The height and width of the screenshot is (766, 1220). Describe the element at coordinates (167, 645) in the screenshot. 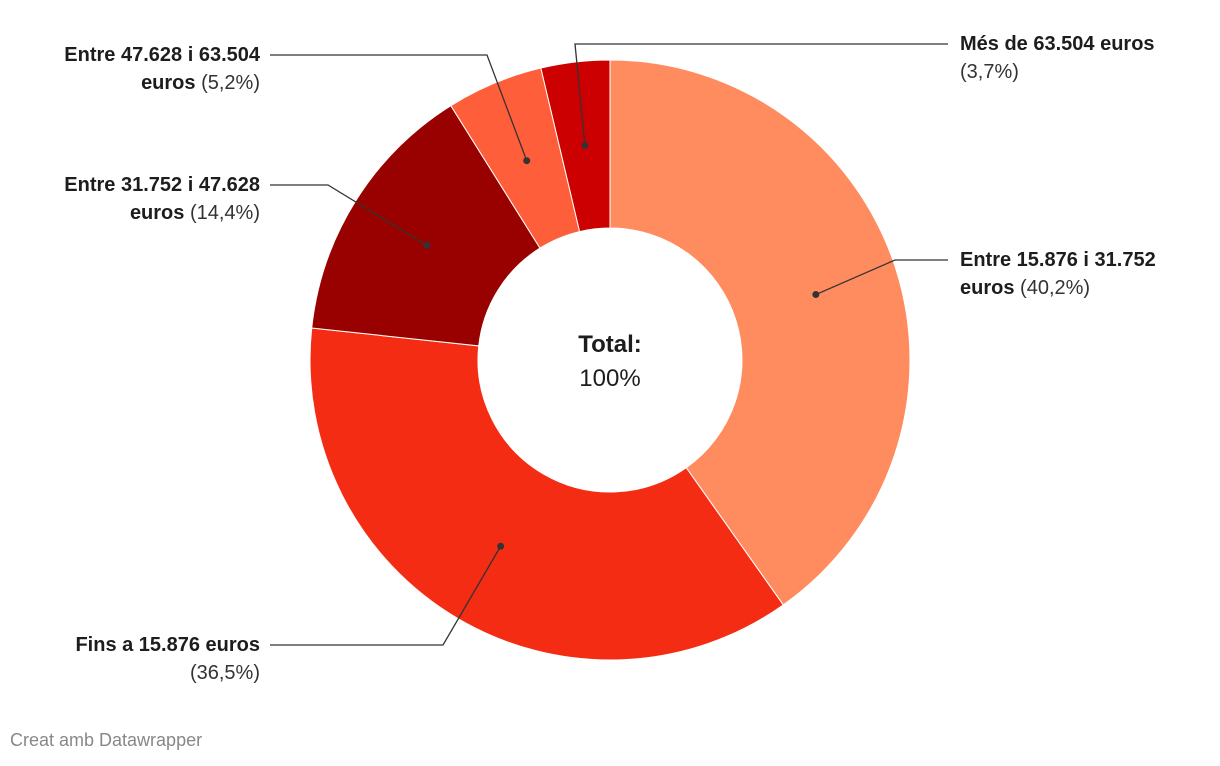

I see `category-name: Fins a 15.876 euros` at that location.